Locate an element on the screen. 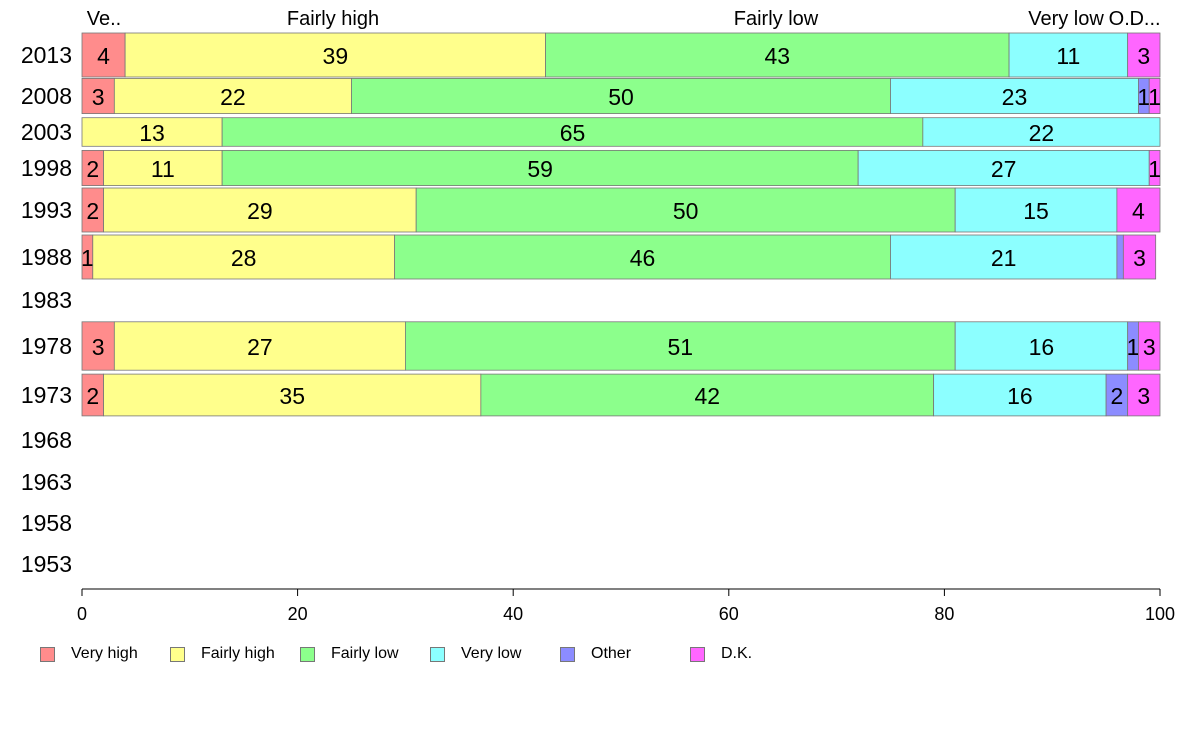 The image size is (1188, 736). series-top-label: Very low is located at coordinates (1066, 19).